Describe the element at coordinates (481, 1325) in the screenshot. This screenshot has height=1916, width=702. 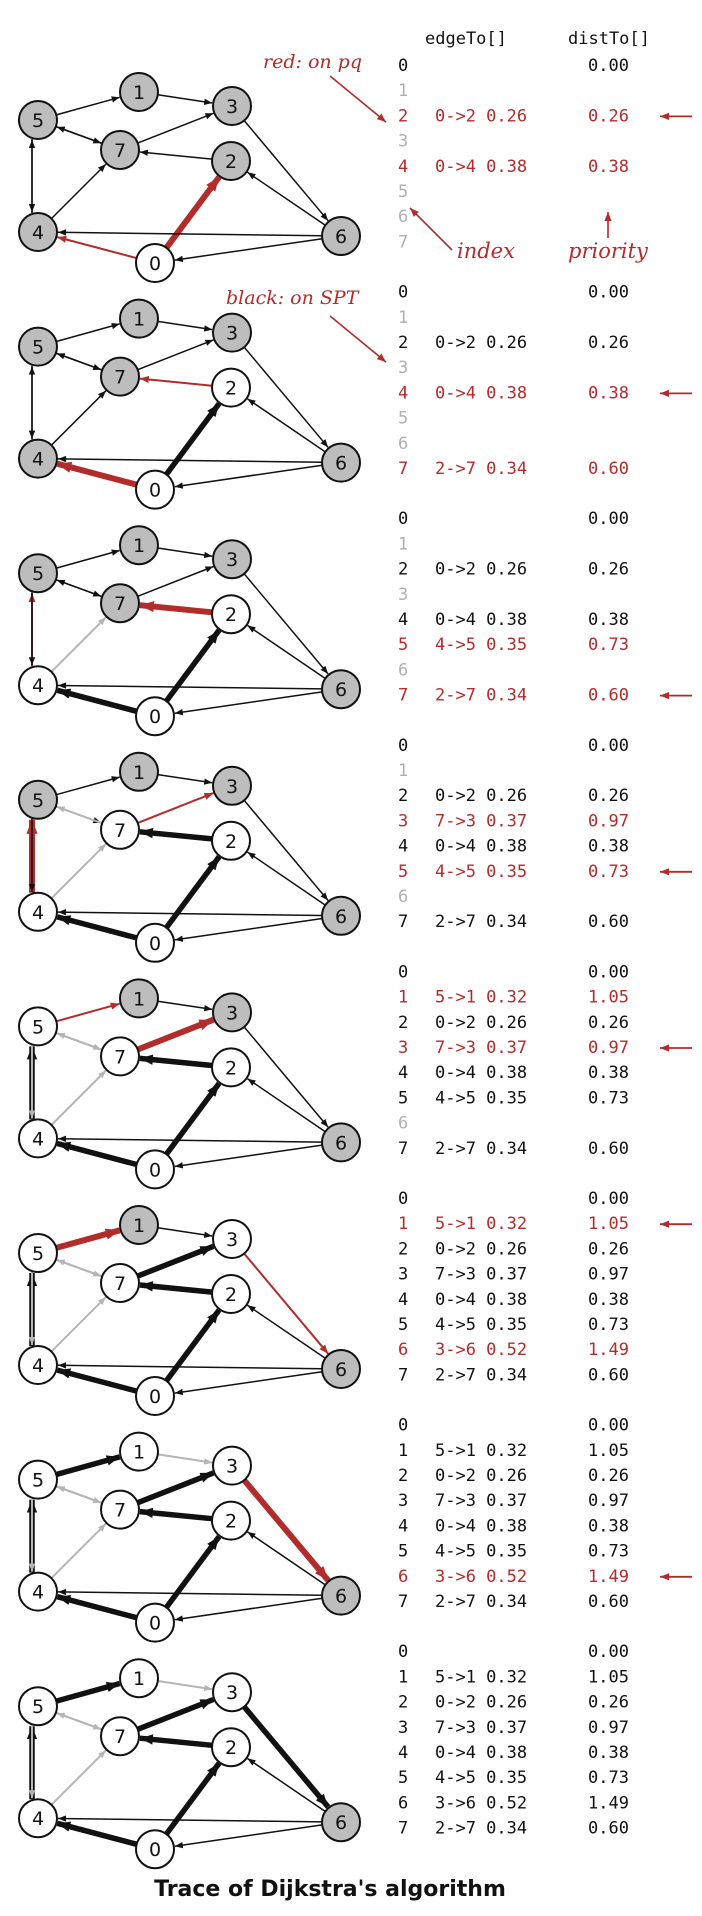
I see `edge-to-value: 4->5 0.35` at that location.